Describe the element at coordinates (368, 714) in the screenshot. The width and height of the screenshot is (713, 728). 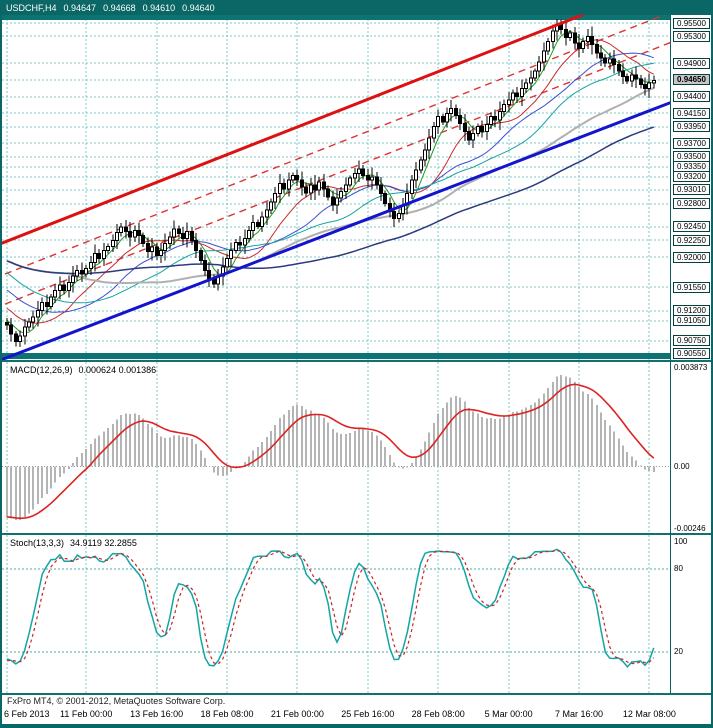
I see `time-label: 25 Feb 16:00` at that location.